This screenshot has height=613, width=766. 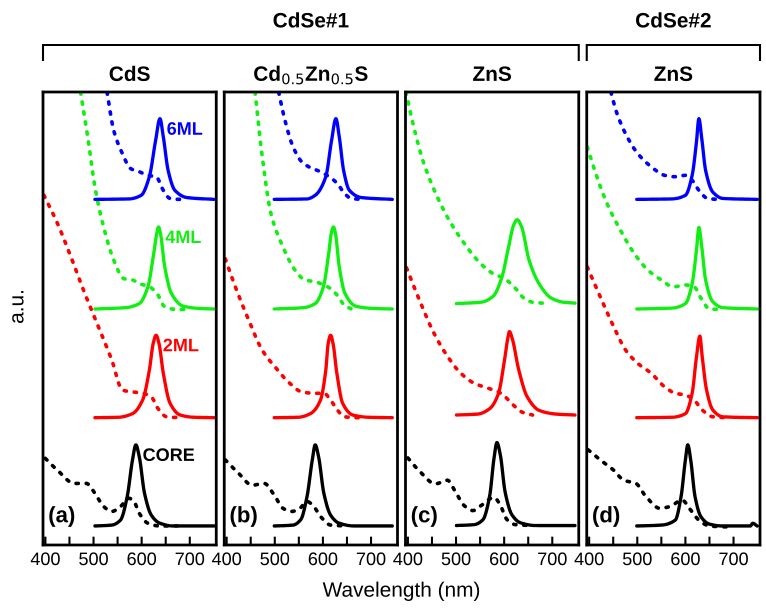 What do you see at coordinates (183, 236) in the screenshot?
I see `series-label: 4ML` at bounding box center [183, 236].